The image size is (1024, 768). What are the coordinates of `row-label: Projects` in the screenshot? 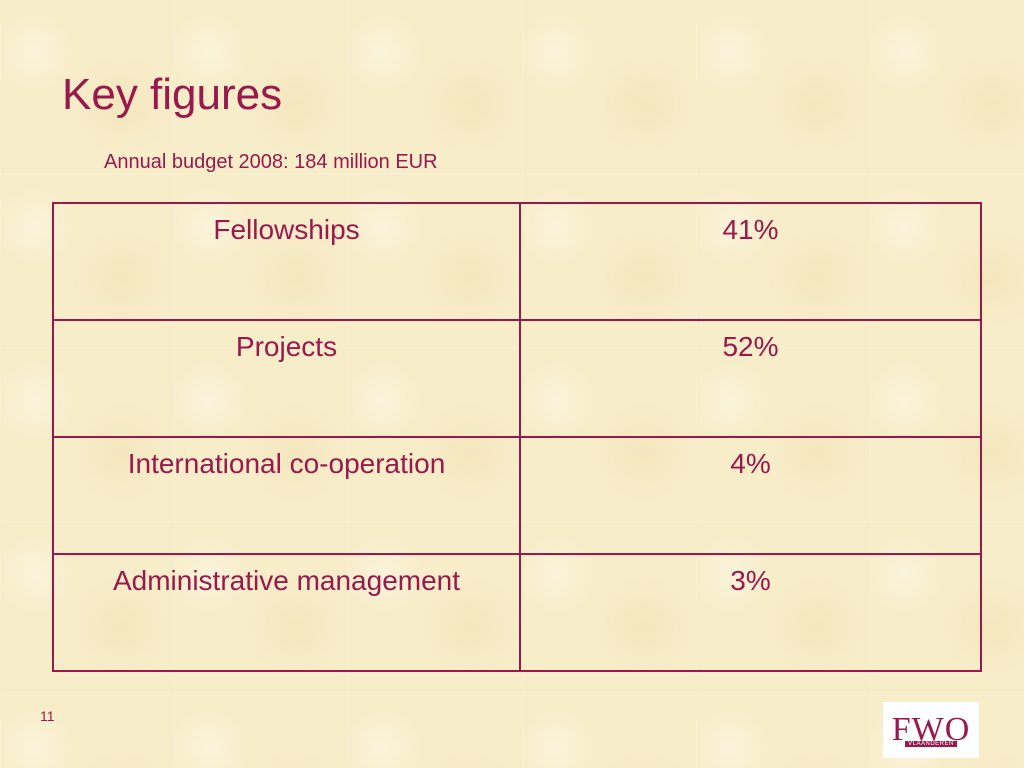 It's located at (286, 378).